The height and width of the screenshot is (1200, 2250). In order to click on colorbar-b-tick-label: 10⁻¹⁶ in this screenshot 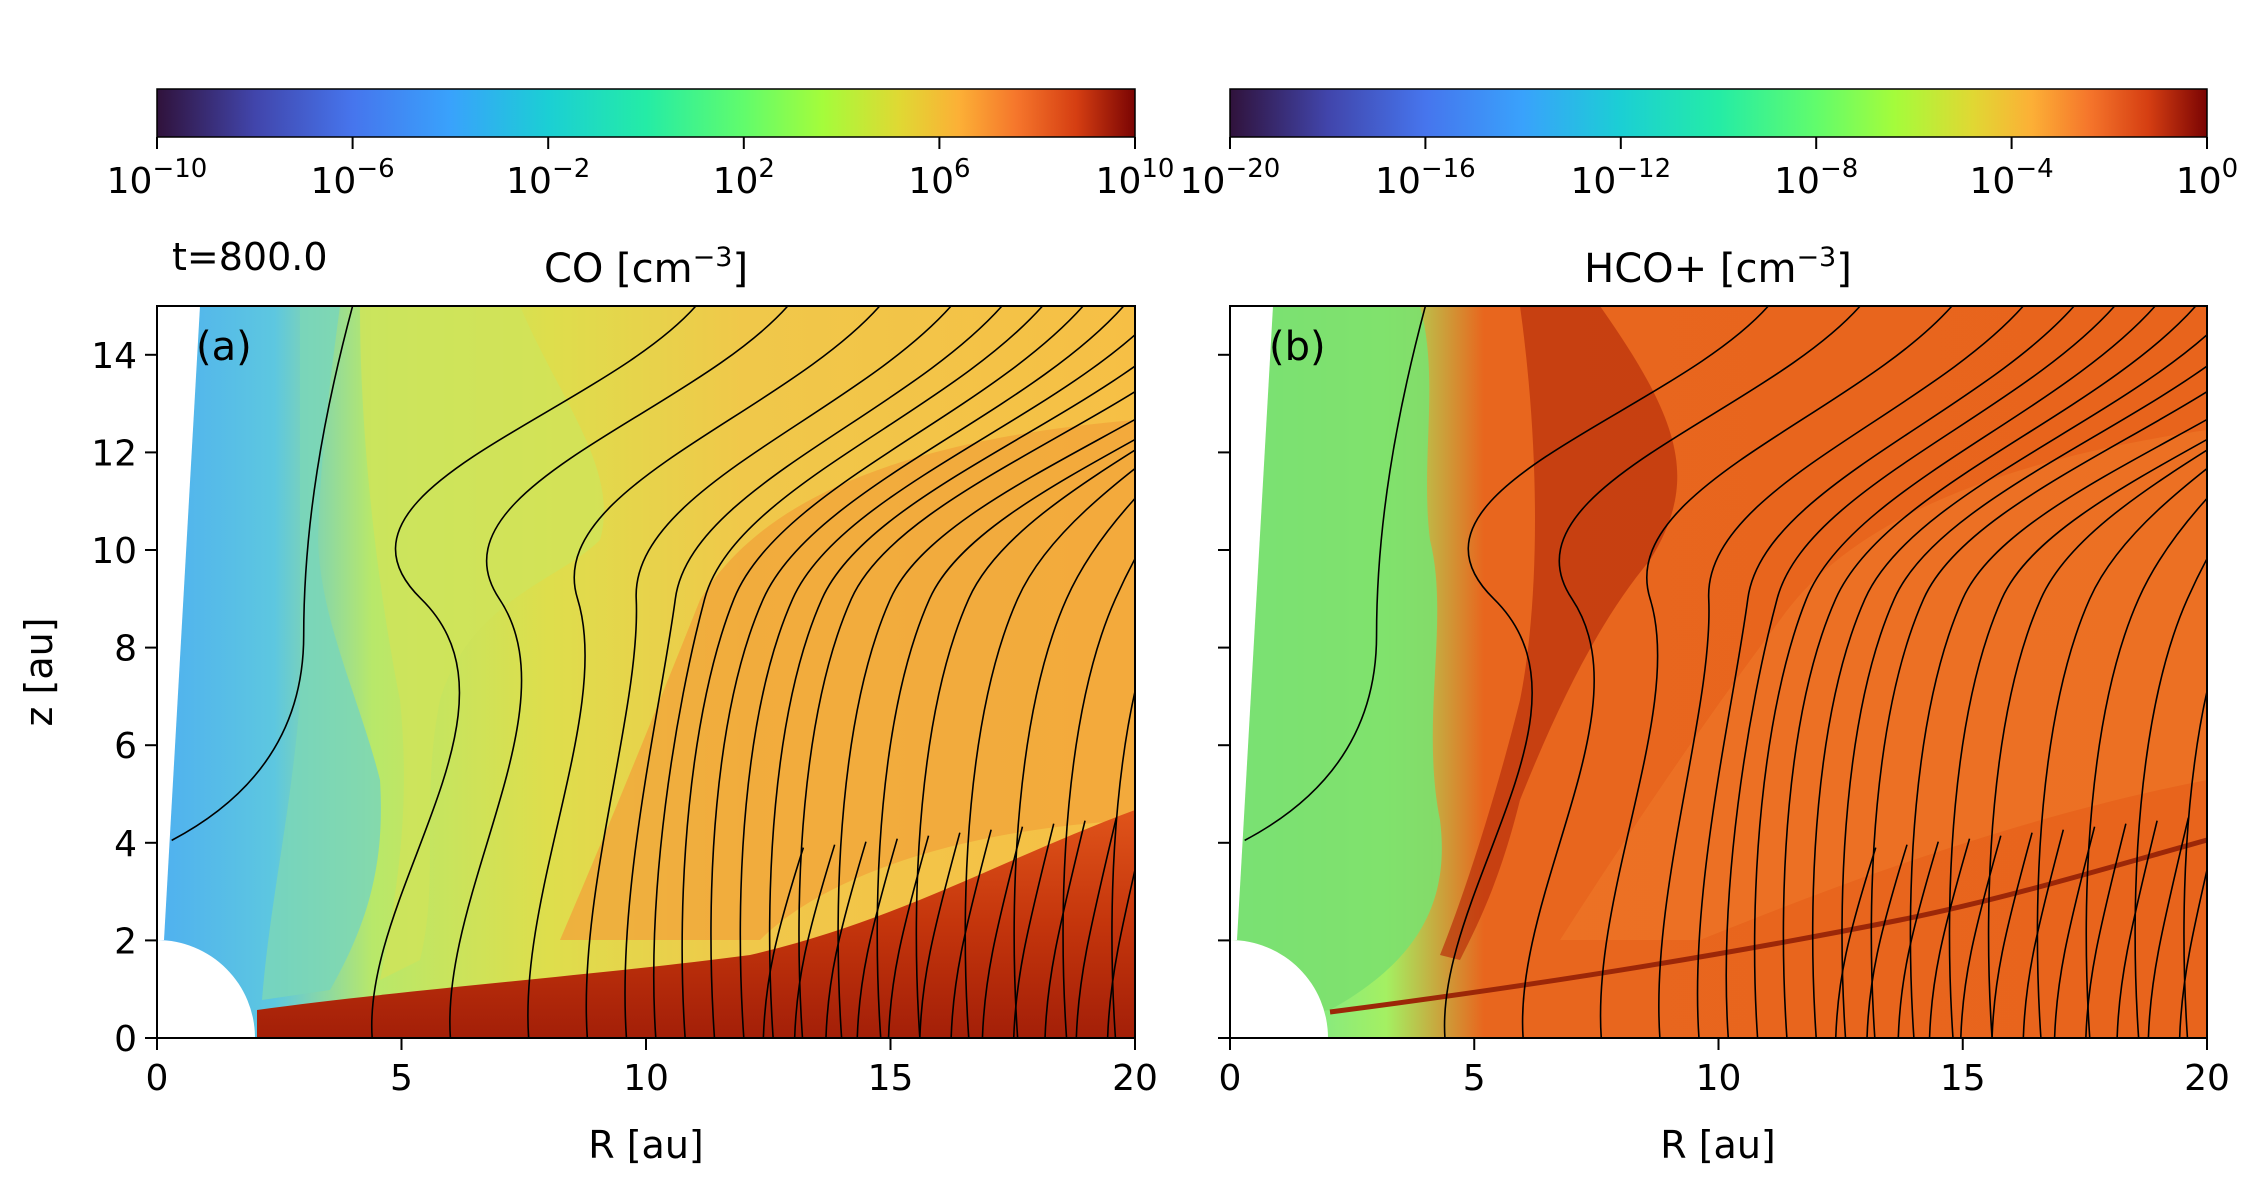, I will do `click(1425, 178)`.